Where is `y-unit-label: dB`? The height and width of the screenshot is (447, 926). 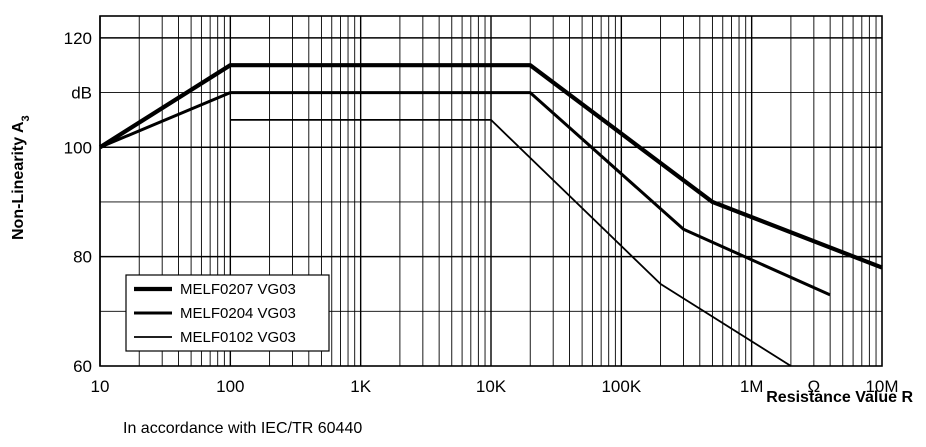
y-unit-label: dB is located at coordinates (81, 93).